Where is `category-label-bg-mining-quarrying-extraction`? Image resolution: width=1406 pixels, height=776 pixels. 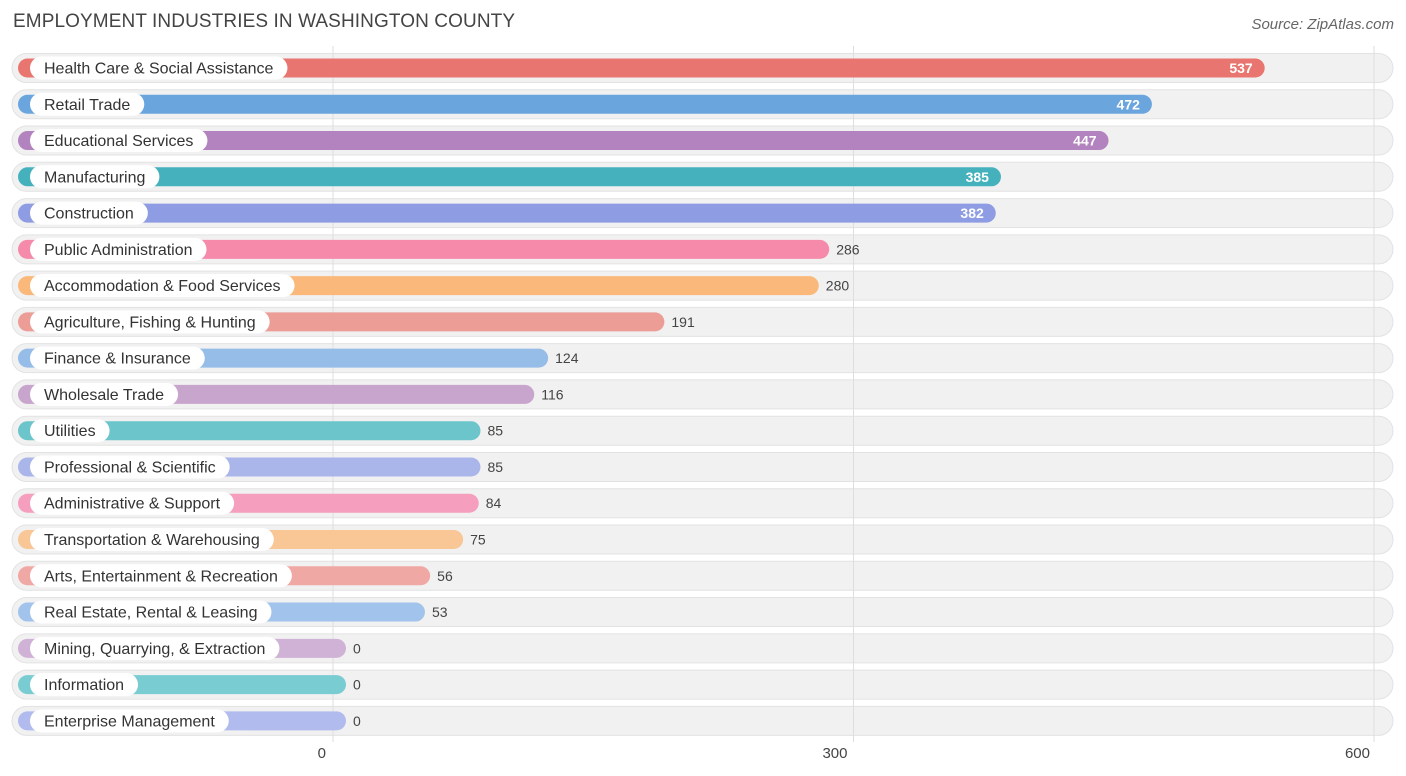
category-label-bg-mining-quarrying-extraction is located at coordinates (155, 648).